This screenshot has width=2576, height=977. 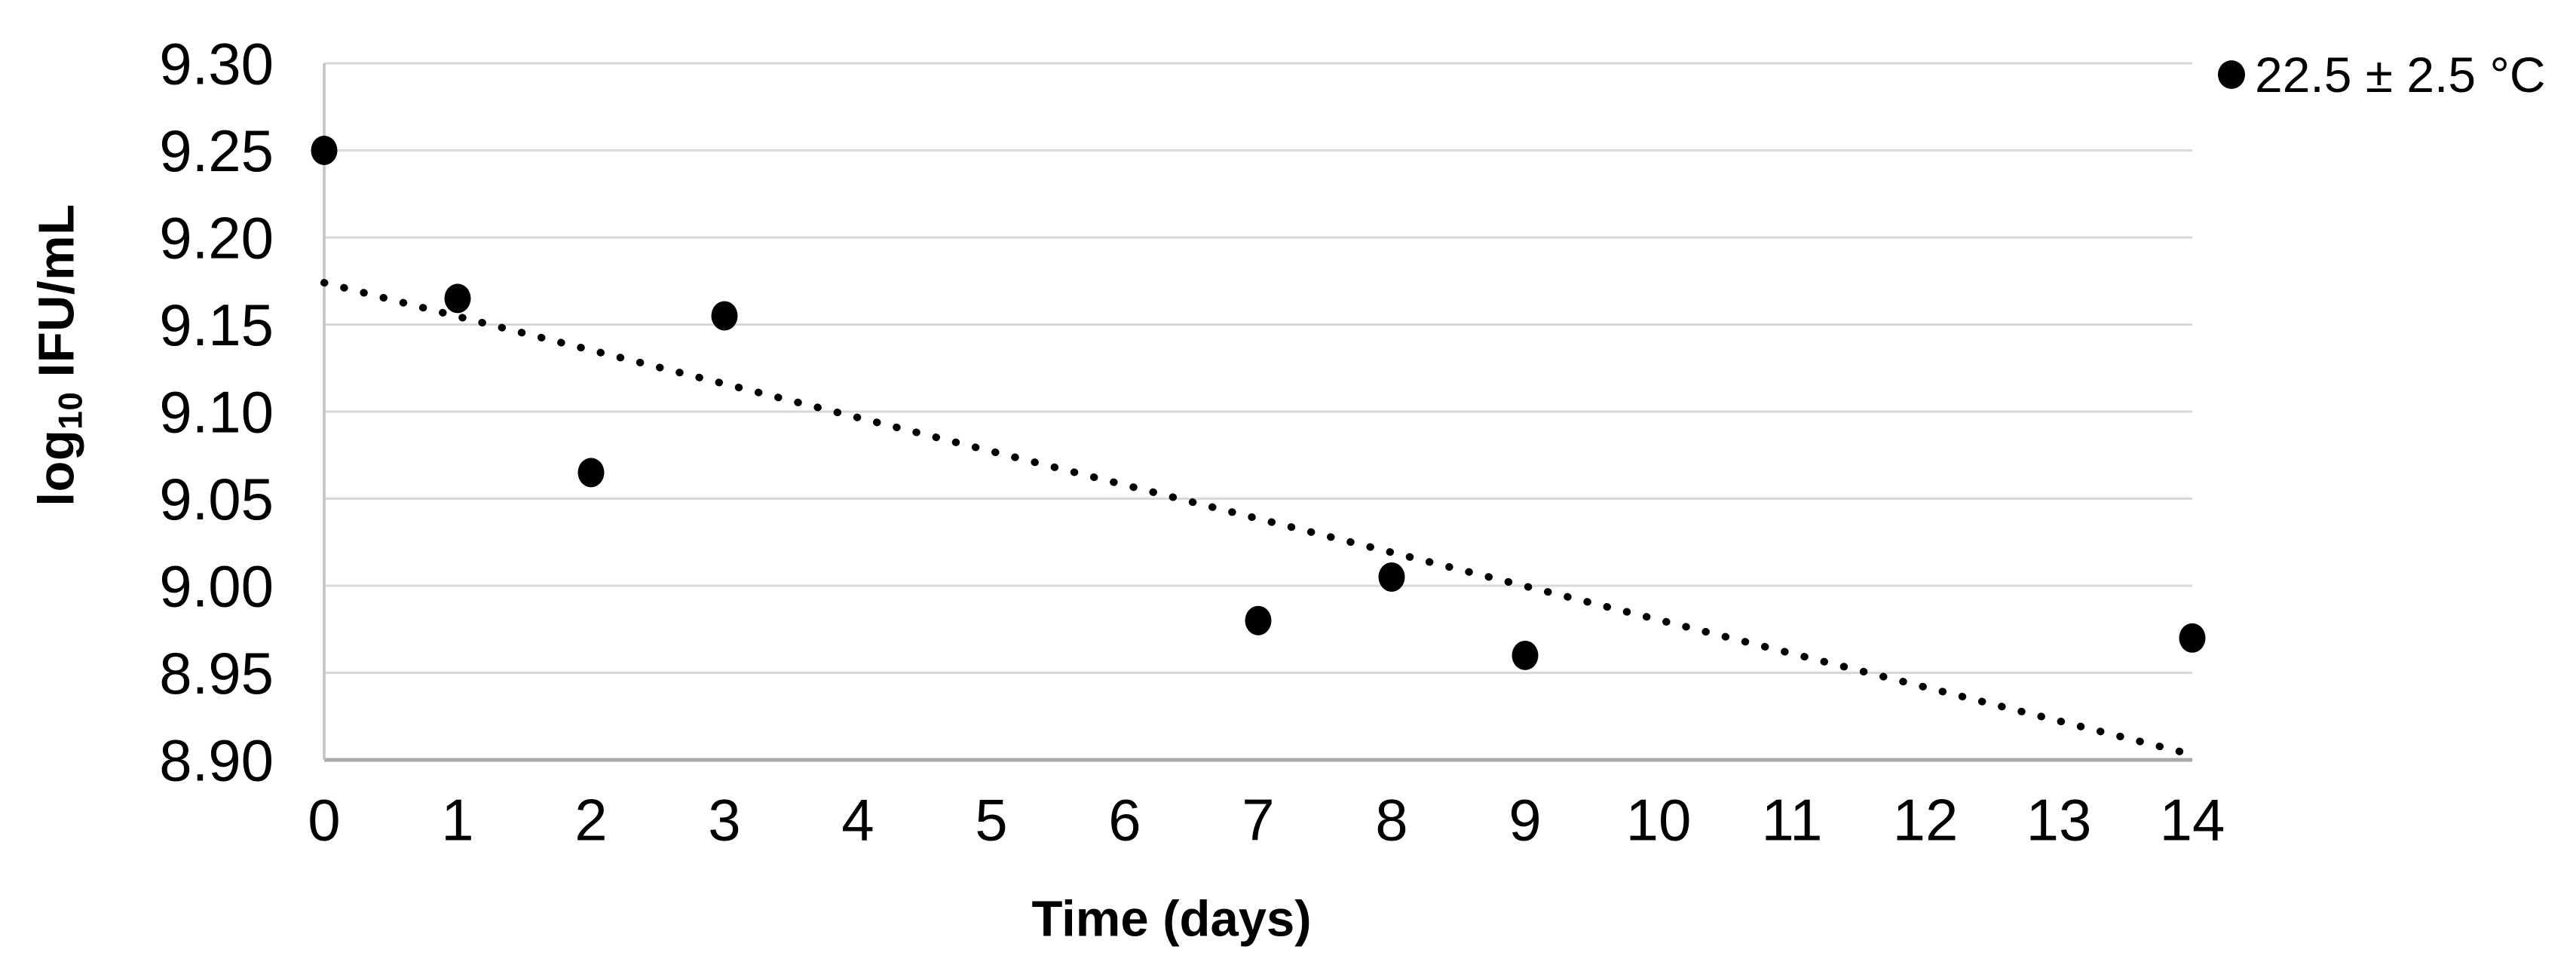 What do you see at coordinates (1926, 819) in the screenshot?
I see `x-tick-label: 12` at bounding box center [1926, 819].